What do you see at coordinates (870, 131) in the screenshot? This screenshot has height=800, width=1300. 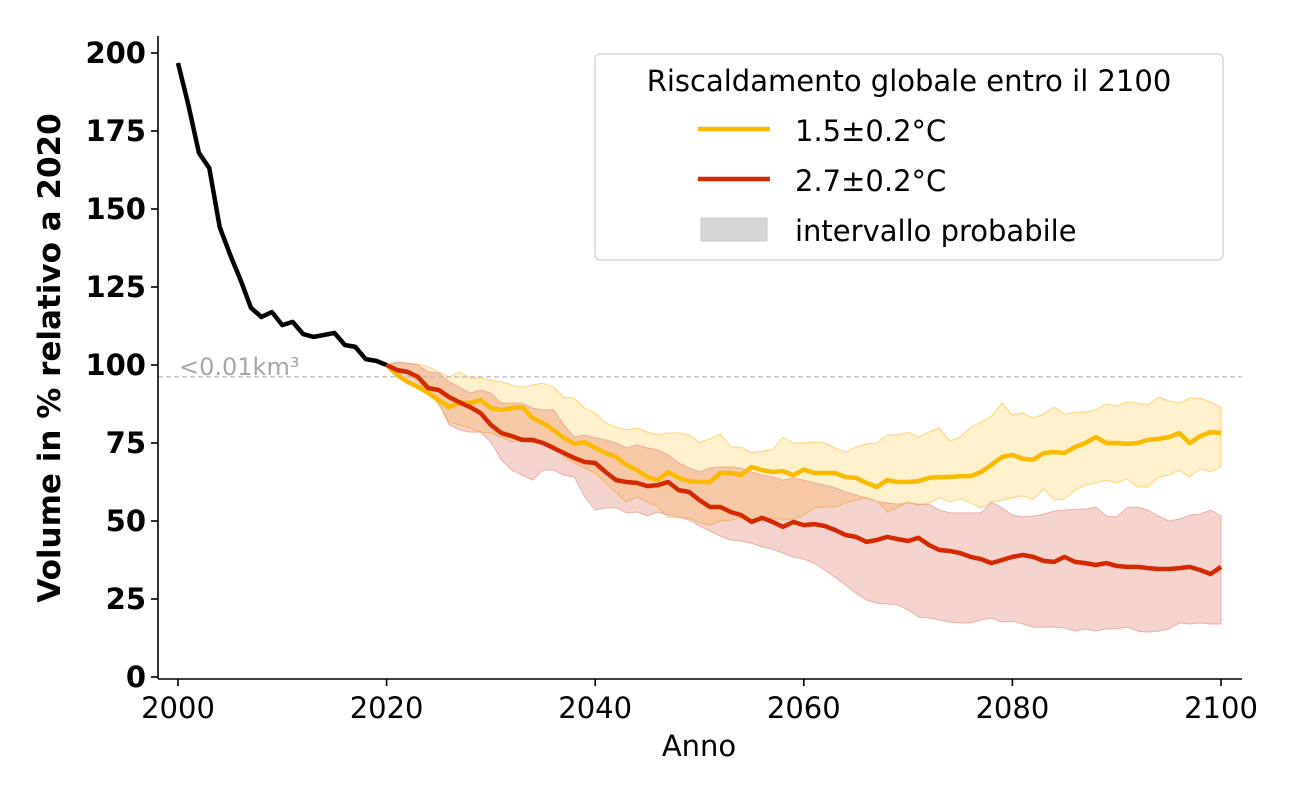 I see `legend-label-1-5: 1.5±0.2°C` at bounding box center [870, 131].